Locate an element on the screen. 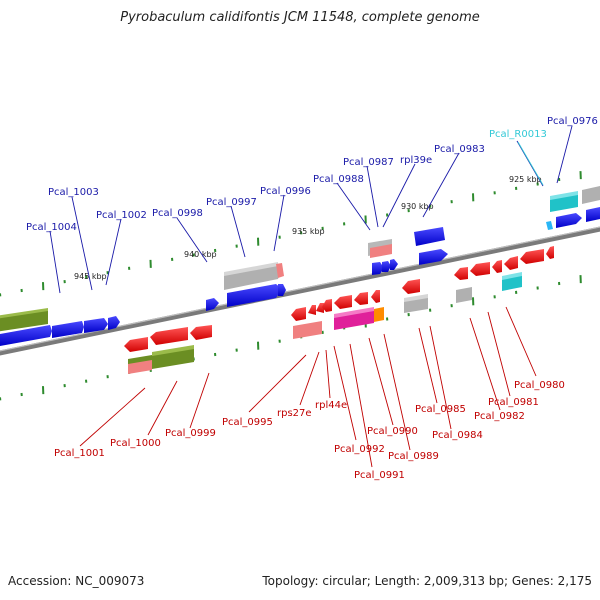 The height and width of the screenshot is (600, 600). gene-feature-orange is located at coordinates (379, 314).